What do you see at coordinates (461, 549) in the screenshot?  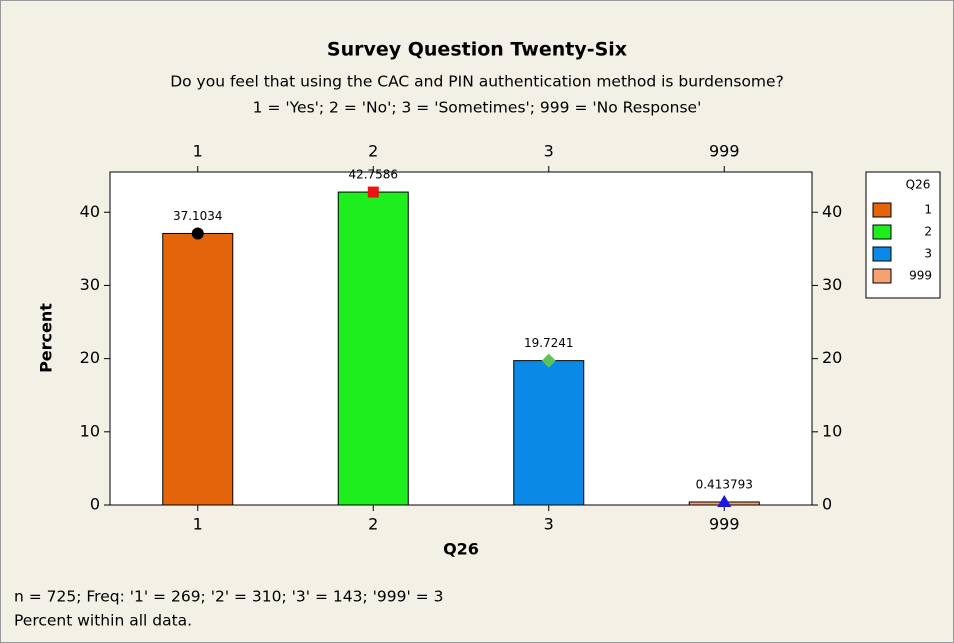 I see `x-axis-label: Q26` at bounding box center [461, 549].